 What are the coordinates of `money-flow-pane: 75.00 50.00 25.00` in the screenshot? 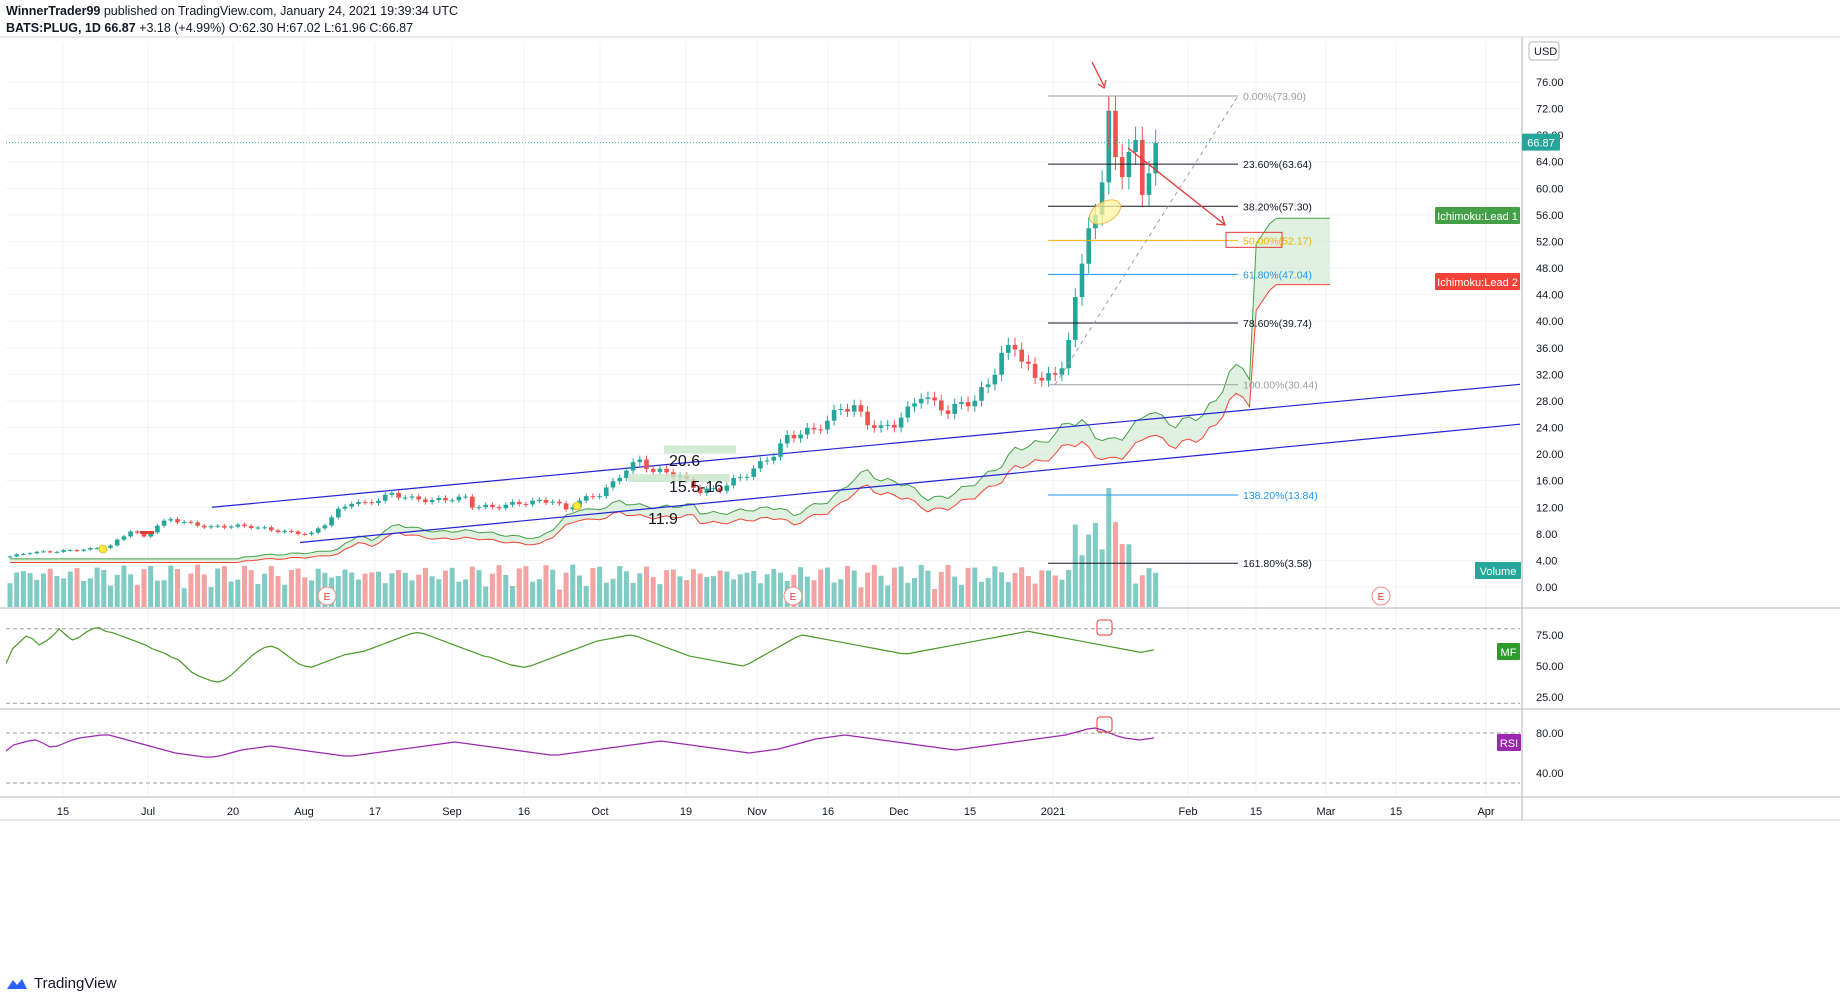 It's located at (784, 661).